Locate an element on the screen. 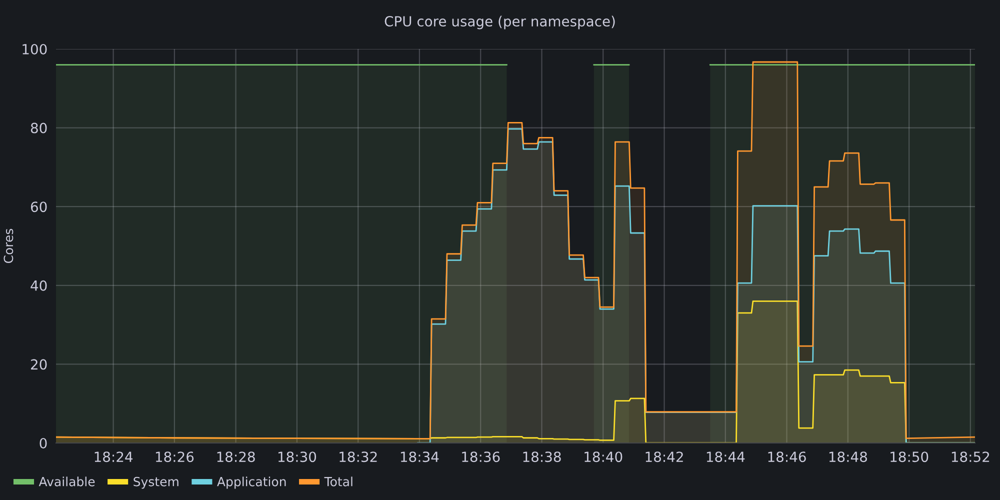 This screenshot has height=500, width=1000. x-tick-label: 18:30 is located at coordinates (297, 457).